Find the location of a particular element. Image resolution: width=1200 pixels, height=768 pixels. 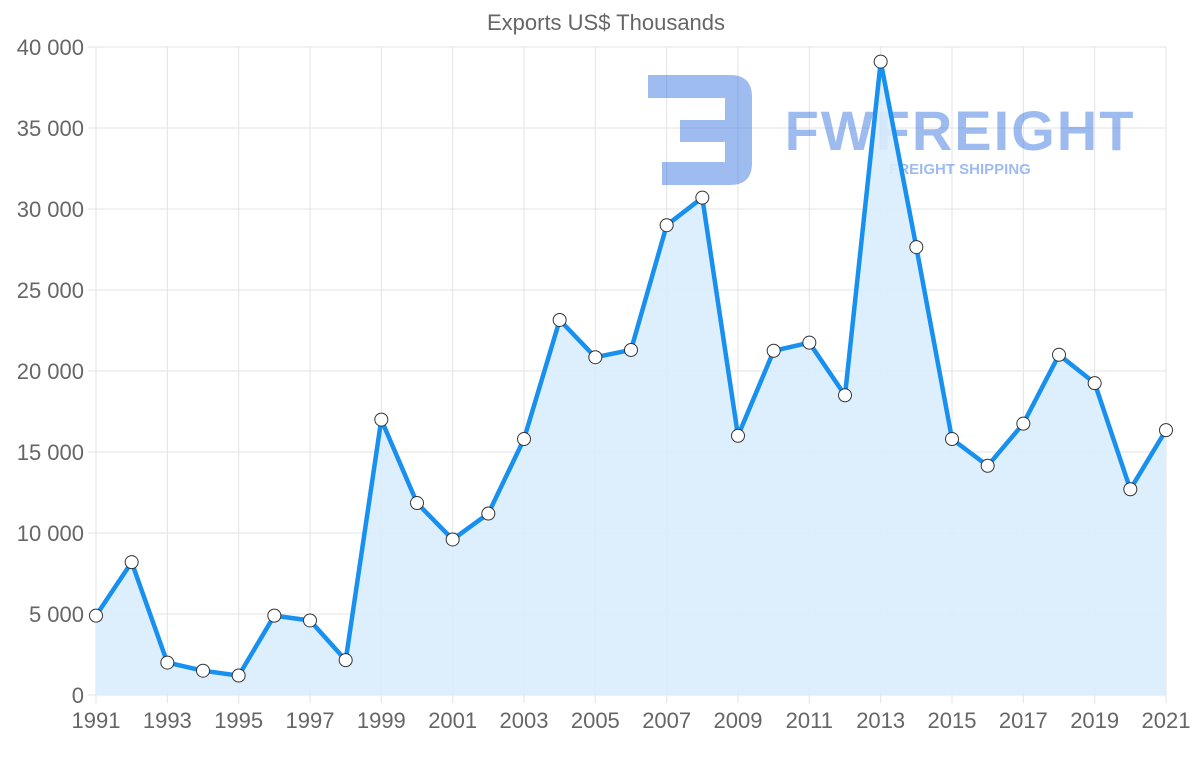

x-tick-label: 2021 is located at coordinates (1166, 720).